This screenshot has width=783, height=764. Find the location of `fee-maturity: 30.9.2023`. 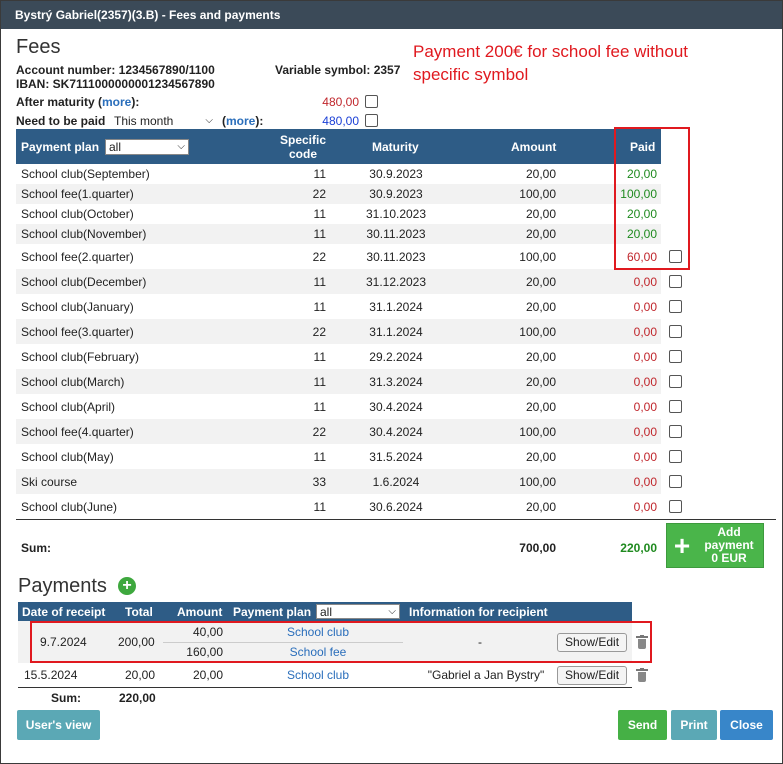

fee-maturity: 30.9.2023 is located at coordinates (396, 174).